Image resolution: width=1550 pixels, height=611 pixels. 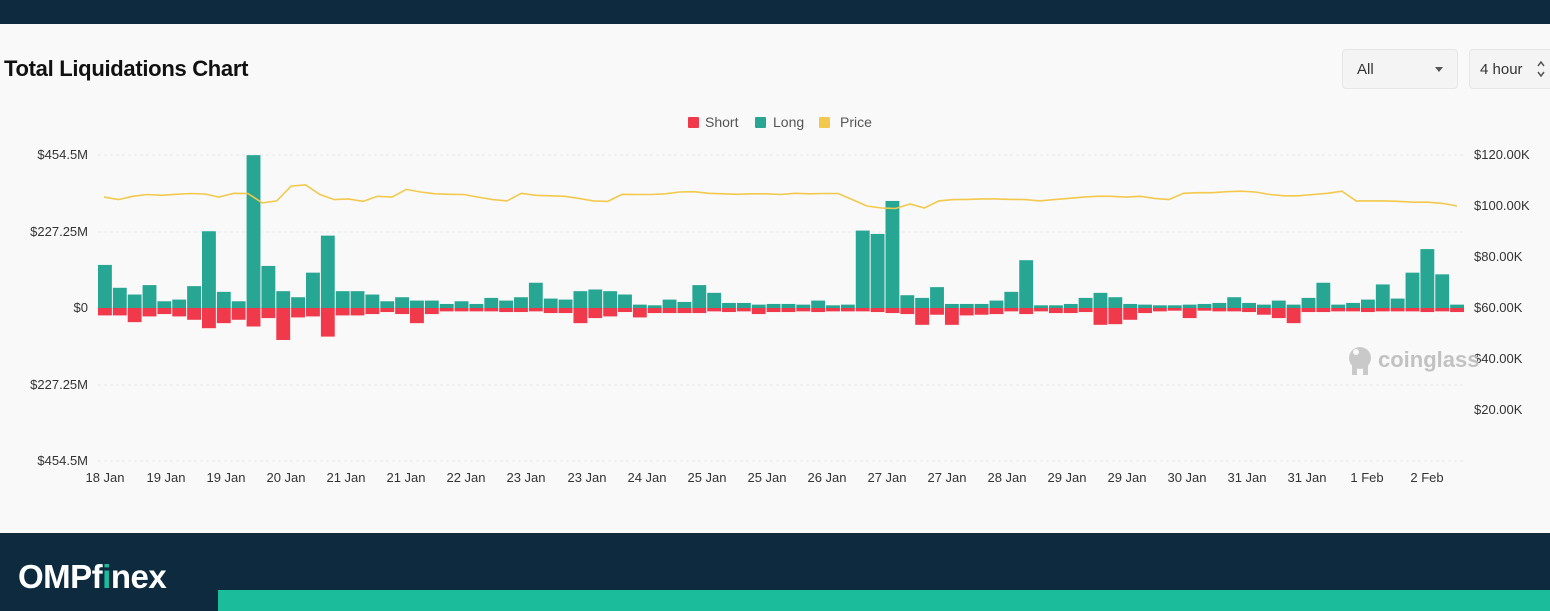 I want to click on x-tick-label: 21 Jan, so click(x=345, y=477).